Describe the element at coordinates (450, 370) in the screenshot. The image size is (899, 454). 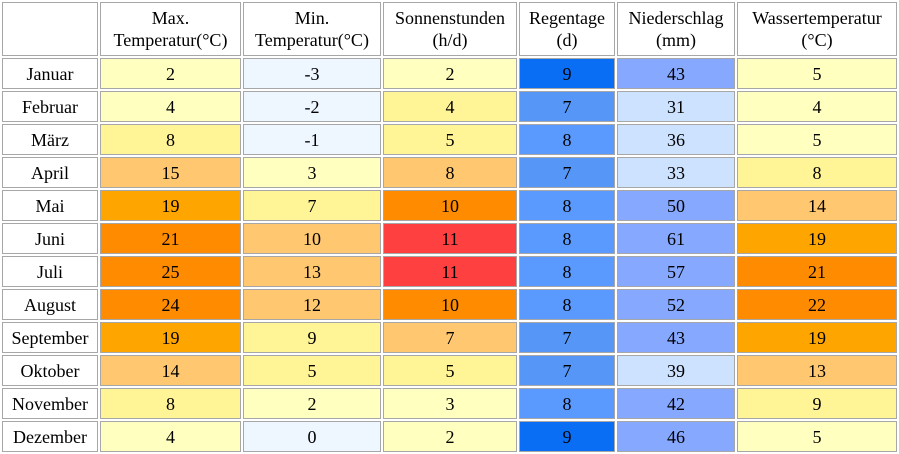
I see `sunshine-cell: 5` at that location.